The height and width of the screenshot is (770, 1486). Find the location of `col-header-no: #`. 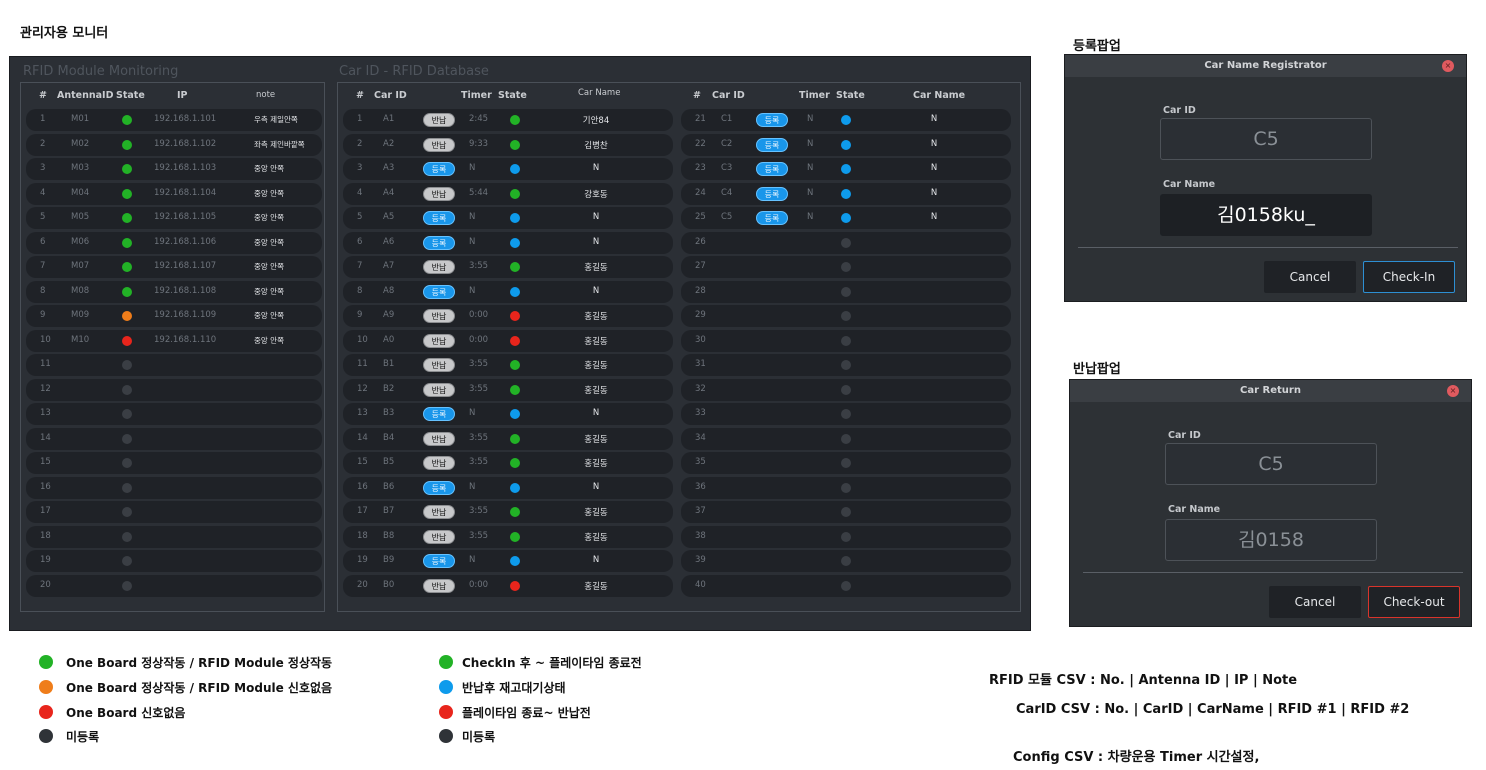

col-header-no: # is located at coordinates (43, 95).